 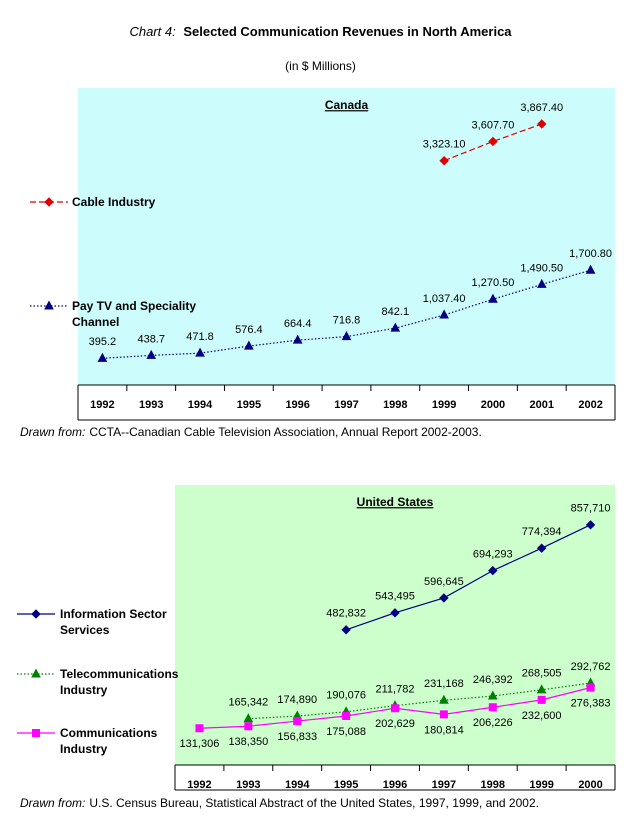 What do you see at coordinates (395, 690) in the screenshot?
I see `data-label: 211,782` at bounding box center [395, 690].